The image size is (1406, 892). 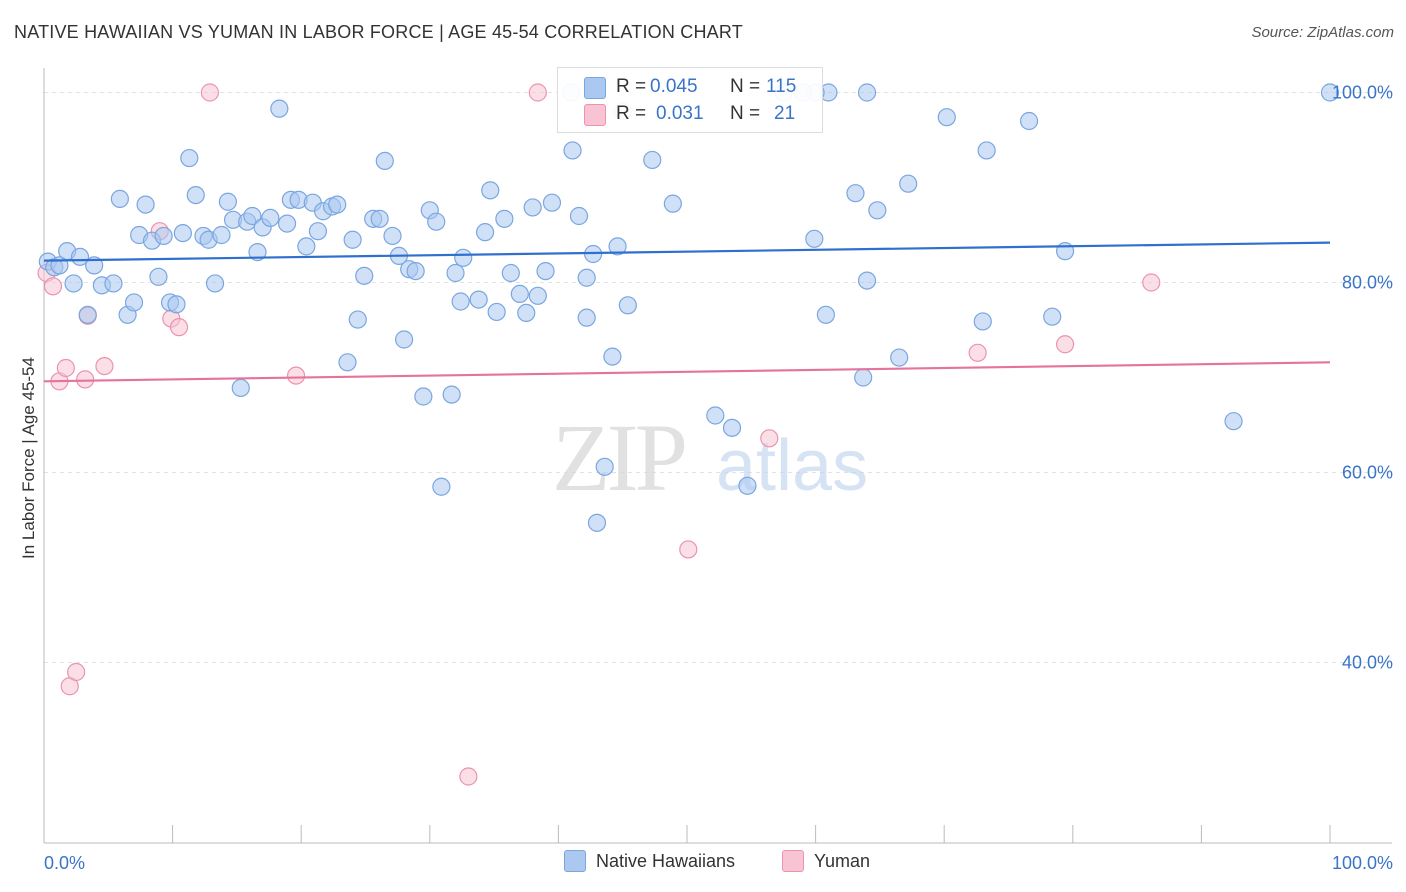 I want to click on source-credit: Source: ZipAtlas.com, so click(x=1322, y=32).